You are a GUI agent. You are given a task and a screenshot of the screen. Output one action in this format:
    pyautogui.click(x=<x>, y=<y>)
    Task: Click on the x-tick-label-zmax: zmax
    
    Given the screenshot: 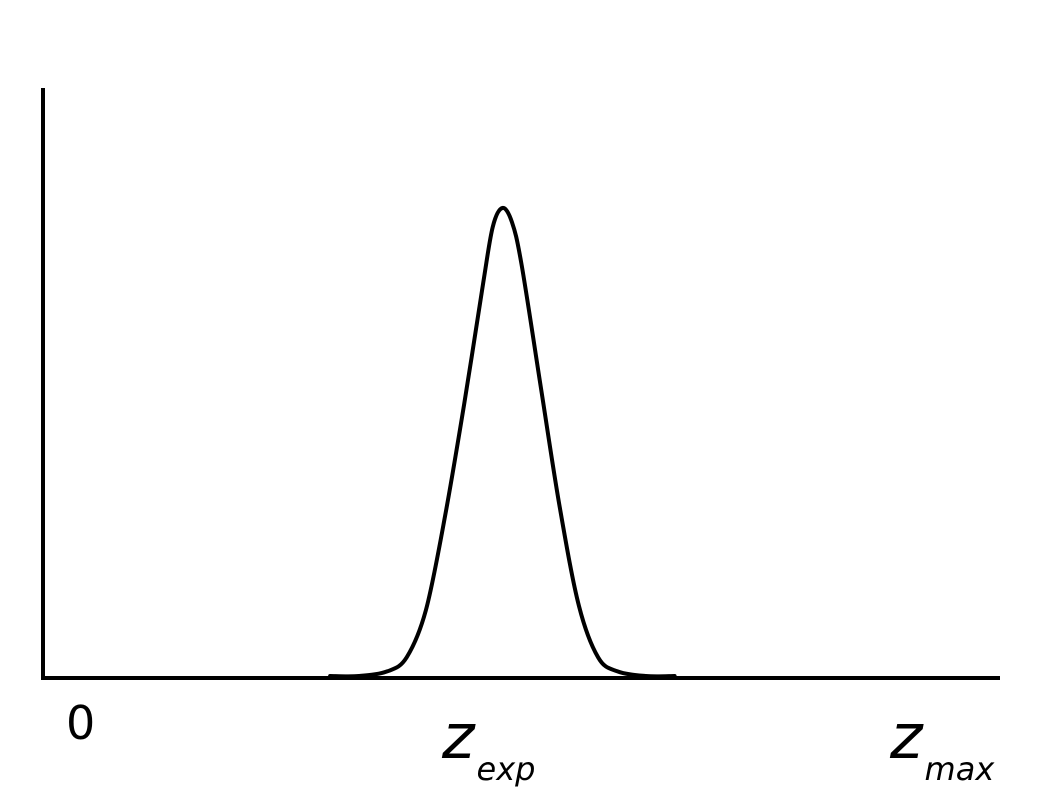 What is the action you would take?
    pyautogui.click(x=942, y=747)
    